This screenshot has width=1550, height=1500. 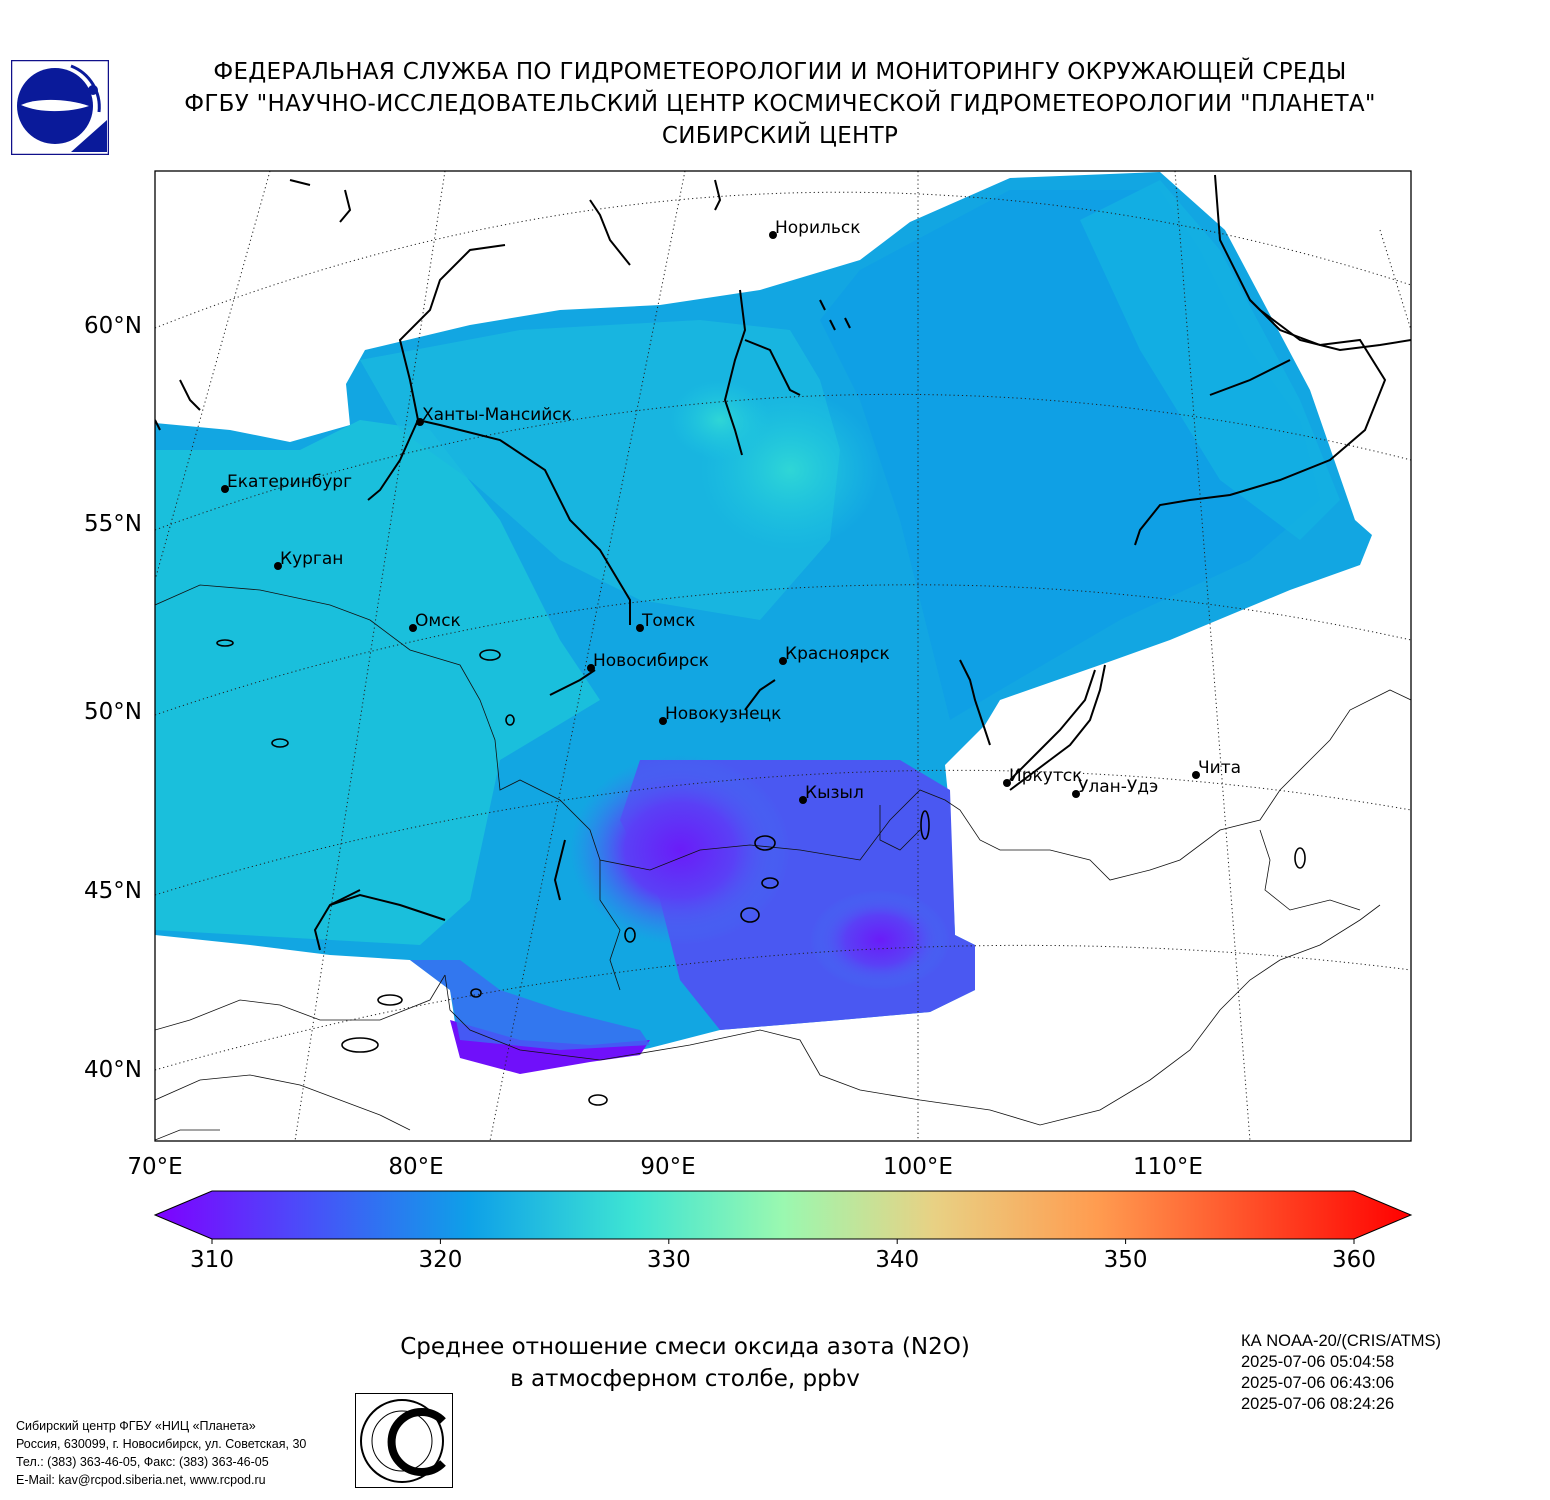 I want to click on city-marker: Улан-Удэ, so click(x=1115, y=787).